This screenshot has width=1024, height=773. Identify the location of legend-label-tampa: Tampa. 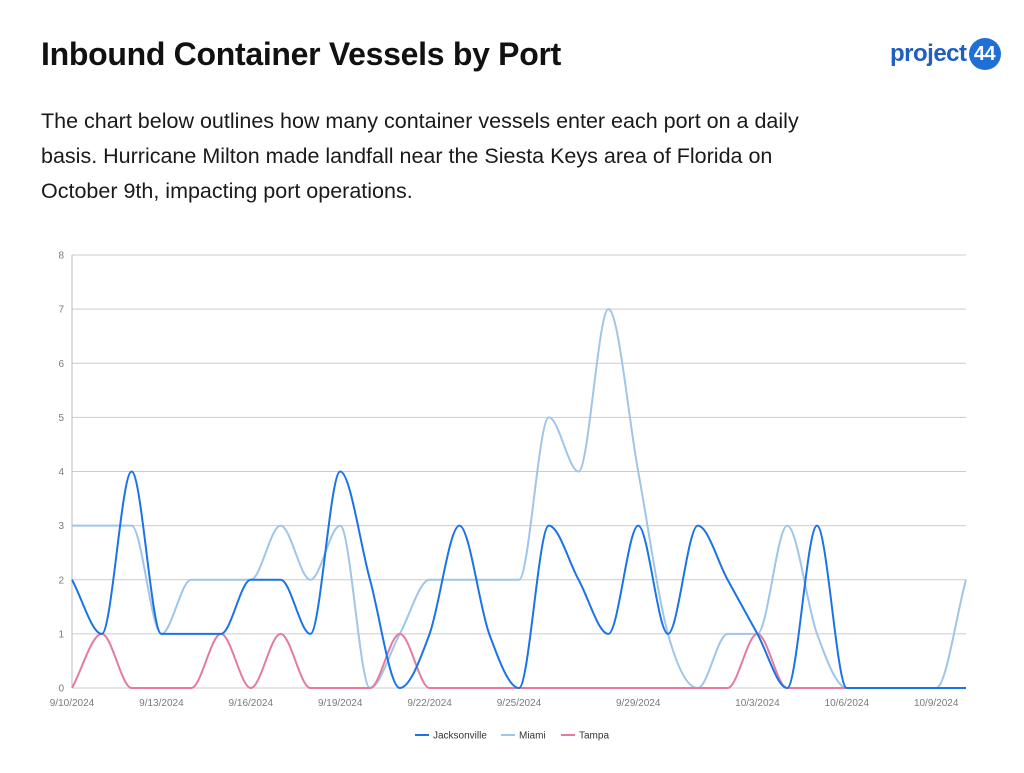
(594, 736).